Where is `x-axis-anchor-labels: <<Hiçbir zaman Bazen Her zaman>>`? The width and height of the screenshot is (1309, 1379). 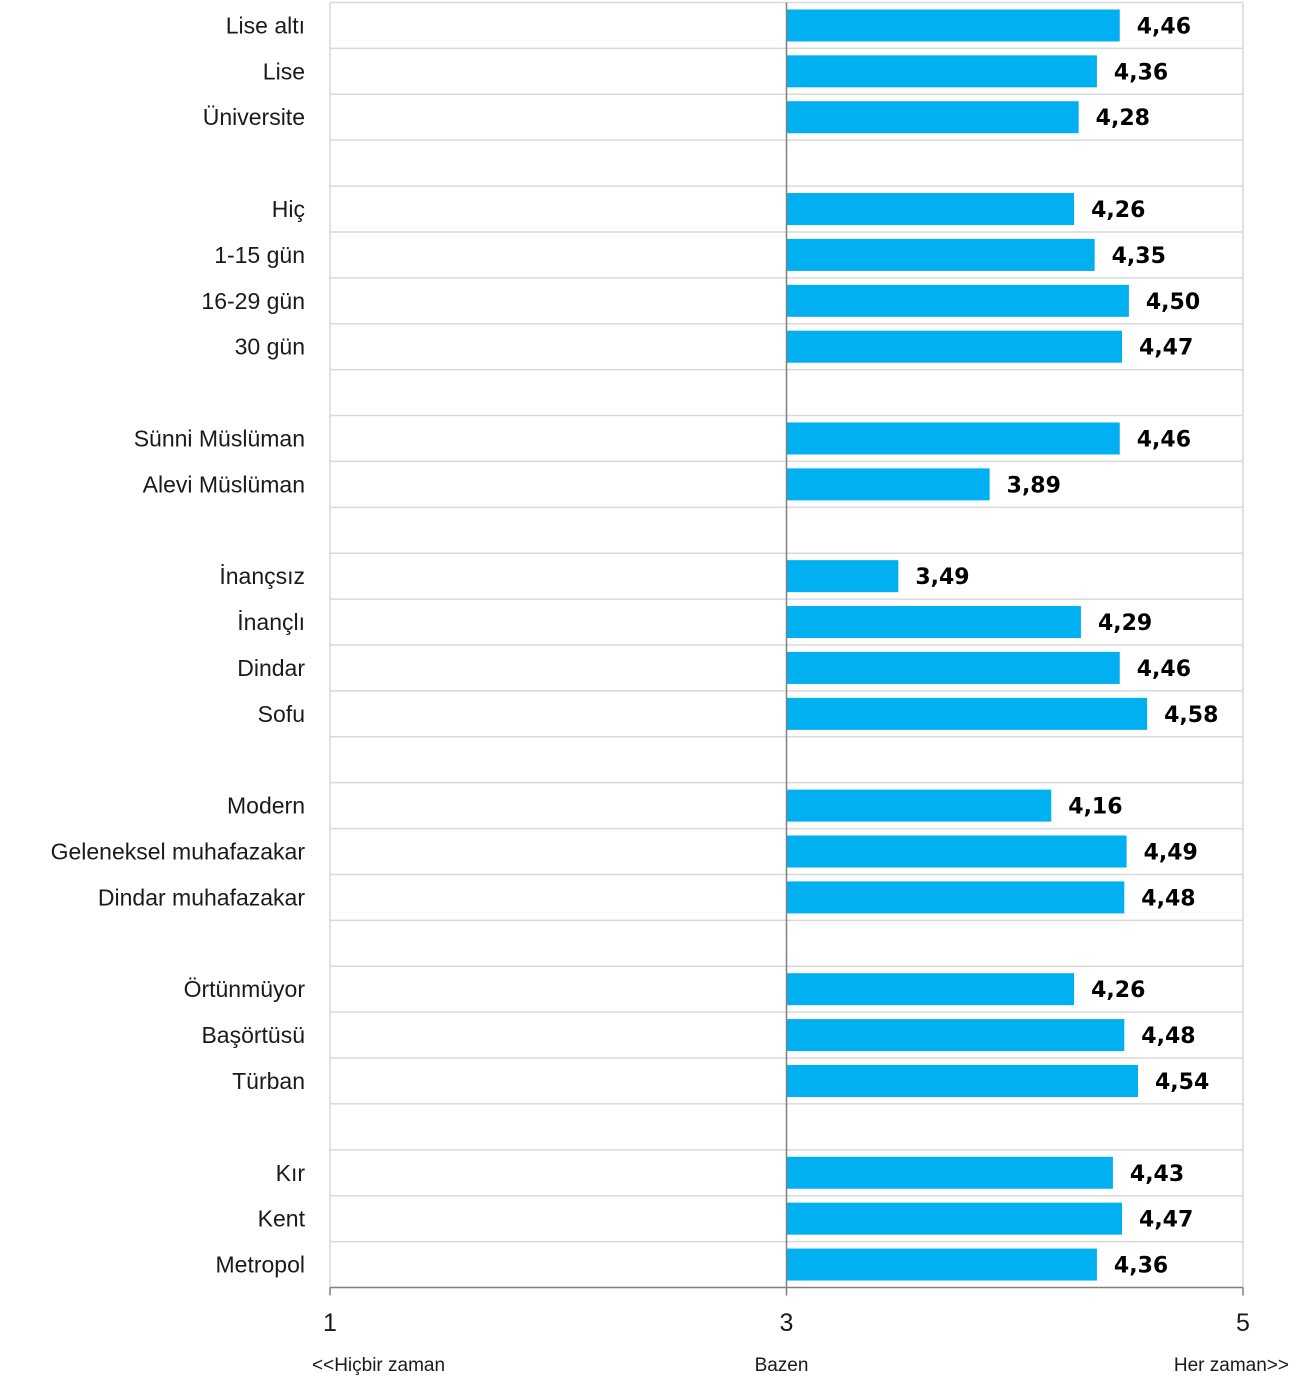 x-axis-anchor-labels: <<Hiçbir zaman Bazen Her zaman>> is located at coordinates (800, 1365).